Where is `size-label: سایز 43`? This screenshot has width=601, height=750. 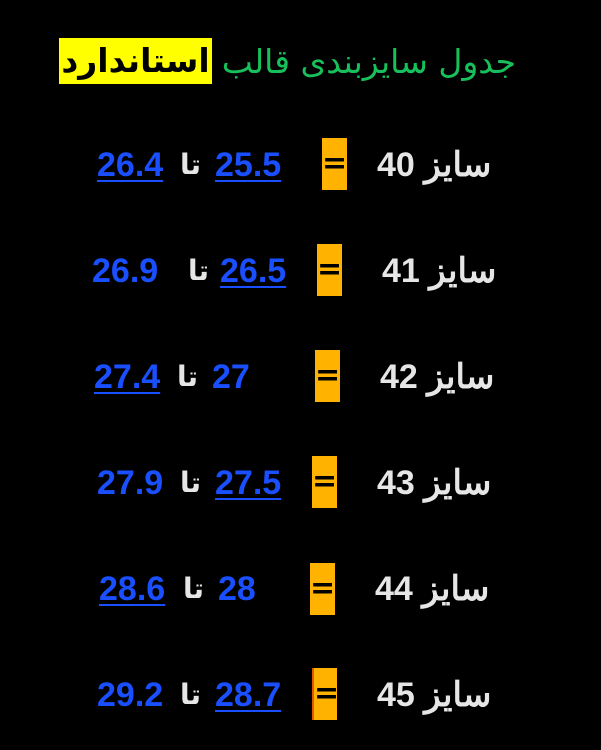
size-label: سایز 43 is located at coordinates (434, 483).